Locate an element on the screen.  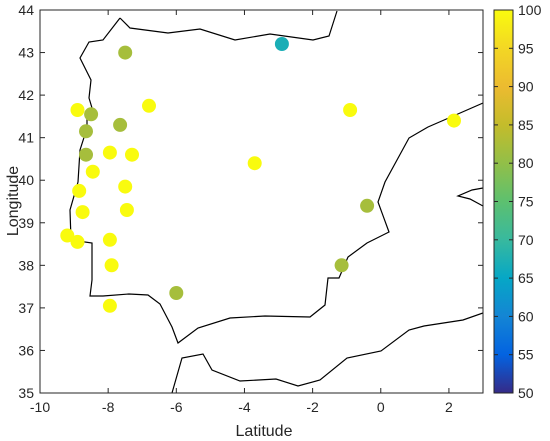
colorbar-tick-label: 70 is located at coordinates (526, 240).